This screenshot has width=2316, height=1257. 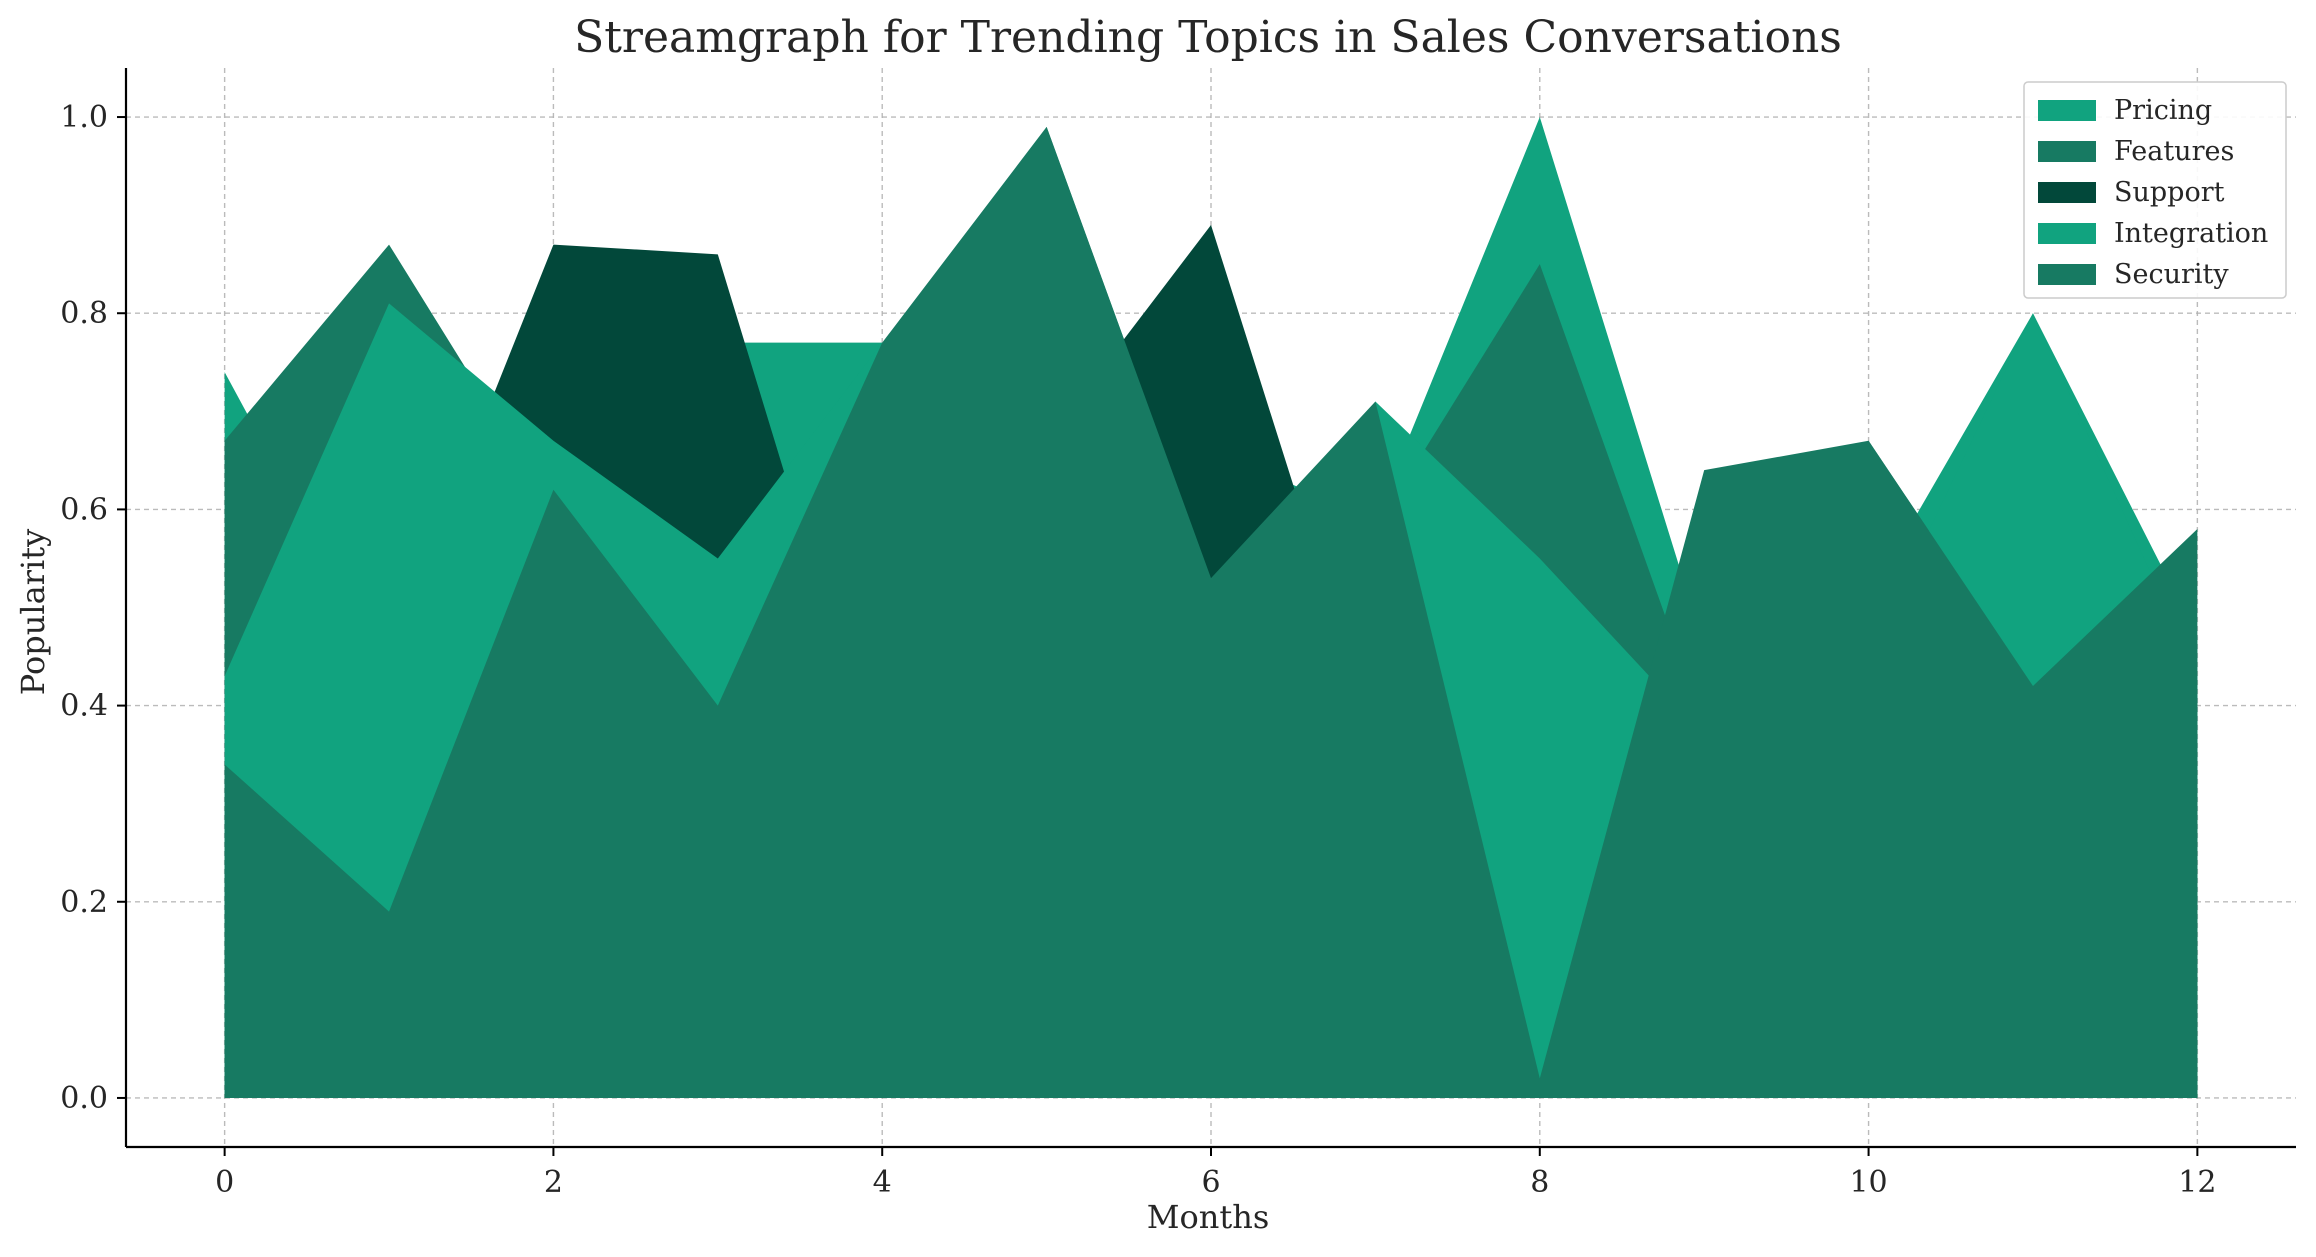 I want to click on x-tick-label: 6, so click(x=1210, y=1182).